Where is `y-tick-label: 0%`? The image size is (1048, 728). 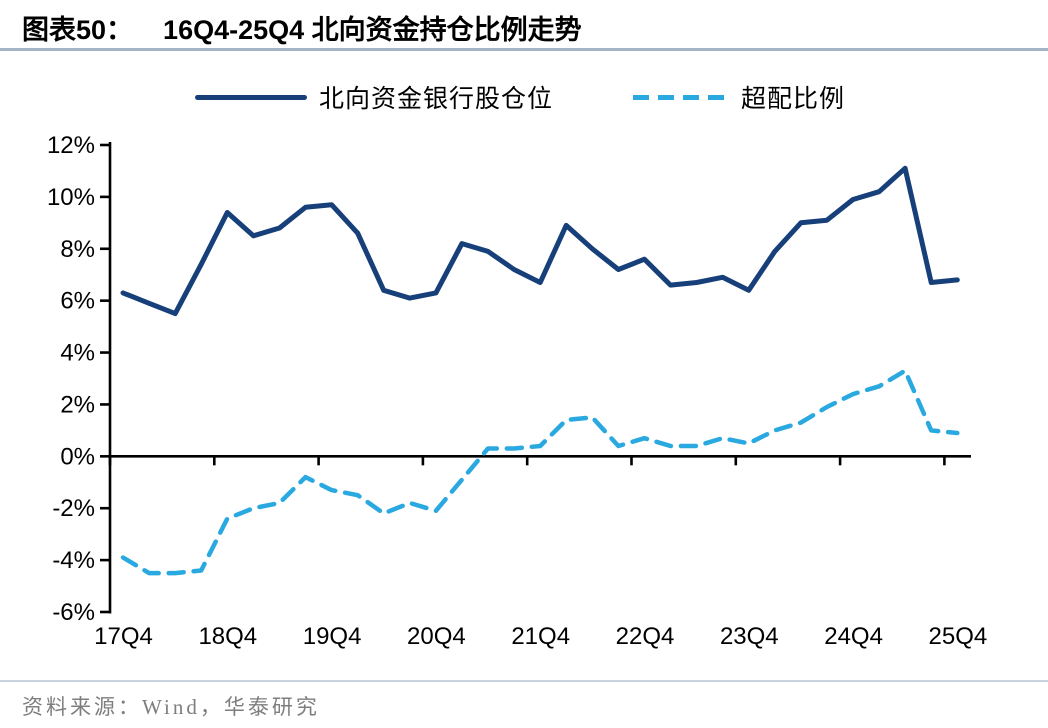 y-tick-label: 0% is located at coordinates (77, 456).